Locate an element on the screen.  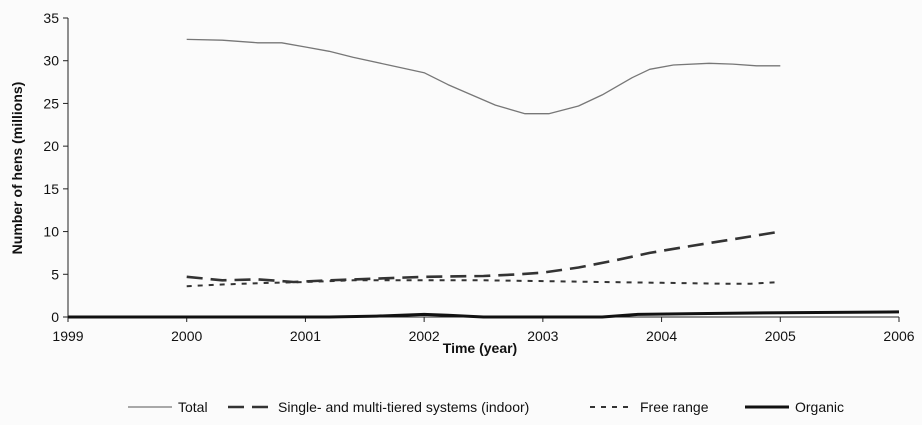
y-tick-label: 0 is located at coordinates (55, 317).